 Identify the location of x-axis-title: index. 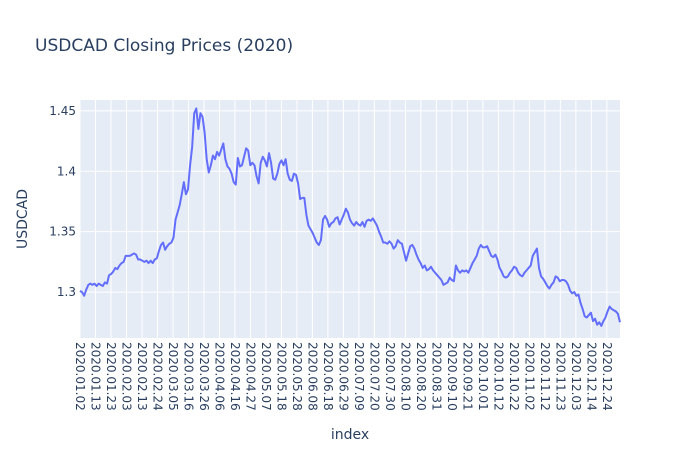
(350, 435).